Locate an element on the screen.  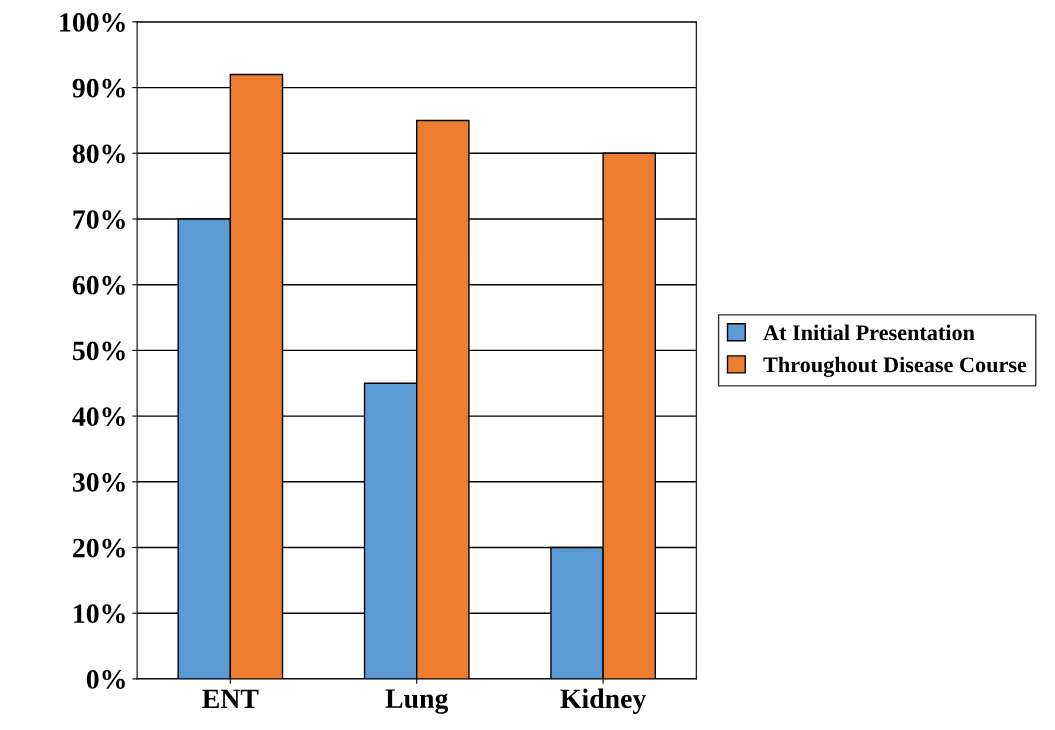
y-tick-label: 0% is located at coordinates (105, 679).